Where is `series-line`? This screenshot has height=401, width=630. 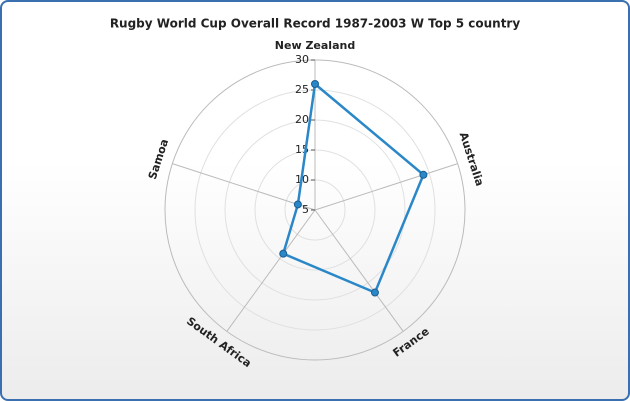 series-line is located at coordinates (353, 188).